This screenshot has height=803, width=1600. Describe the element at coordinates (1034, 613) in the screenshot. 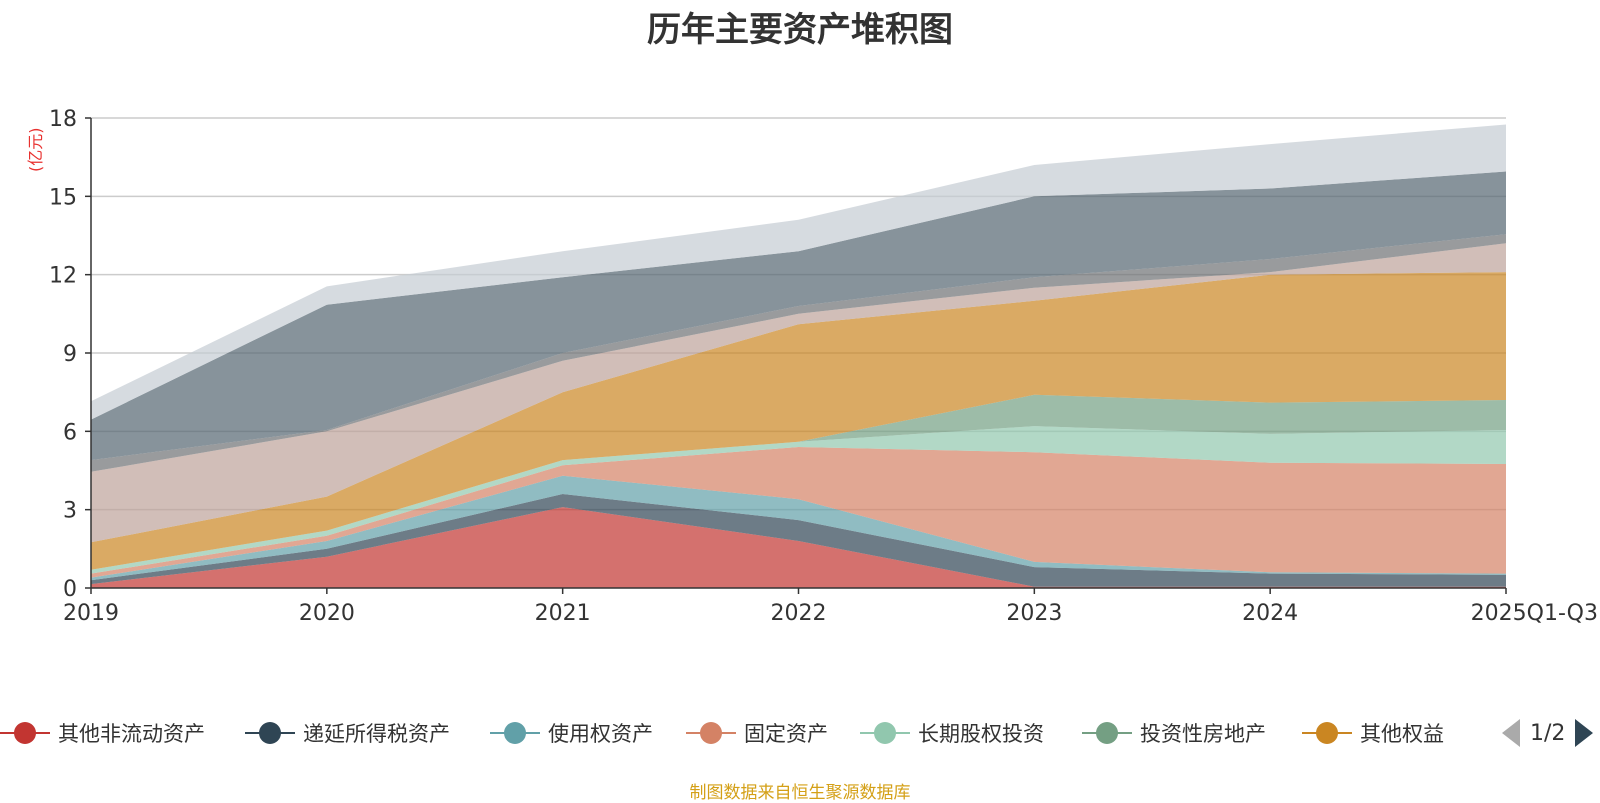

I see `x-tick-label: 2023` at that location.